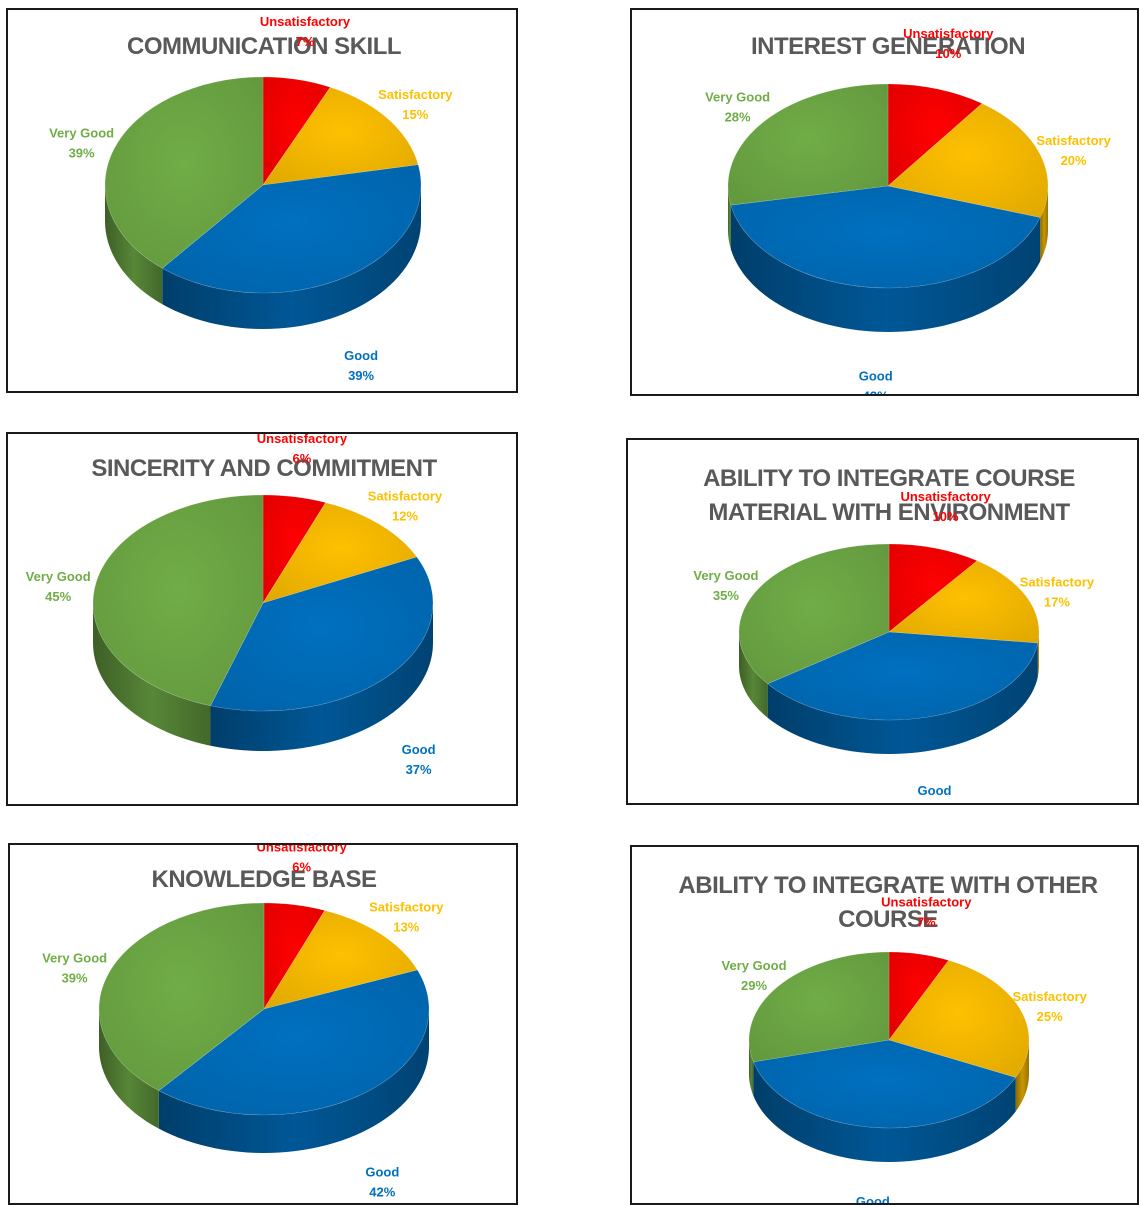 This screenshot has width=1139, height=1205. Describe the element at coordinates (725, 585) in the screenshot. I see `data-label-very-good: Very Good 35%` at that location.